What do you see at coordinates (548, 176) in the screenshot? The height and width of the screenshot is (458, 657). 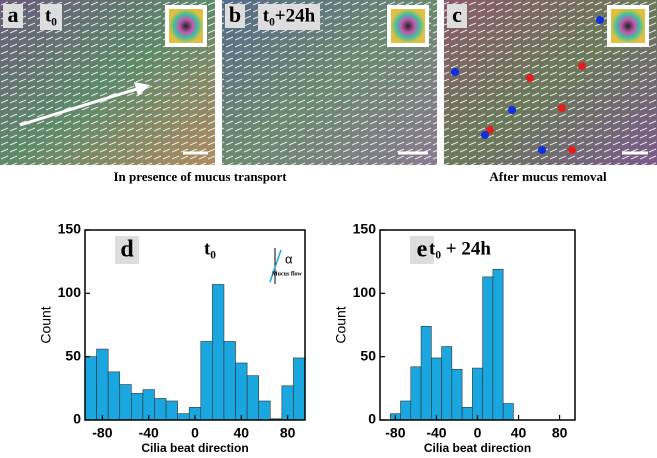 I see `caption: After mucus removal` at bounding box center [548, 176].